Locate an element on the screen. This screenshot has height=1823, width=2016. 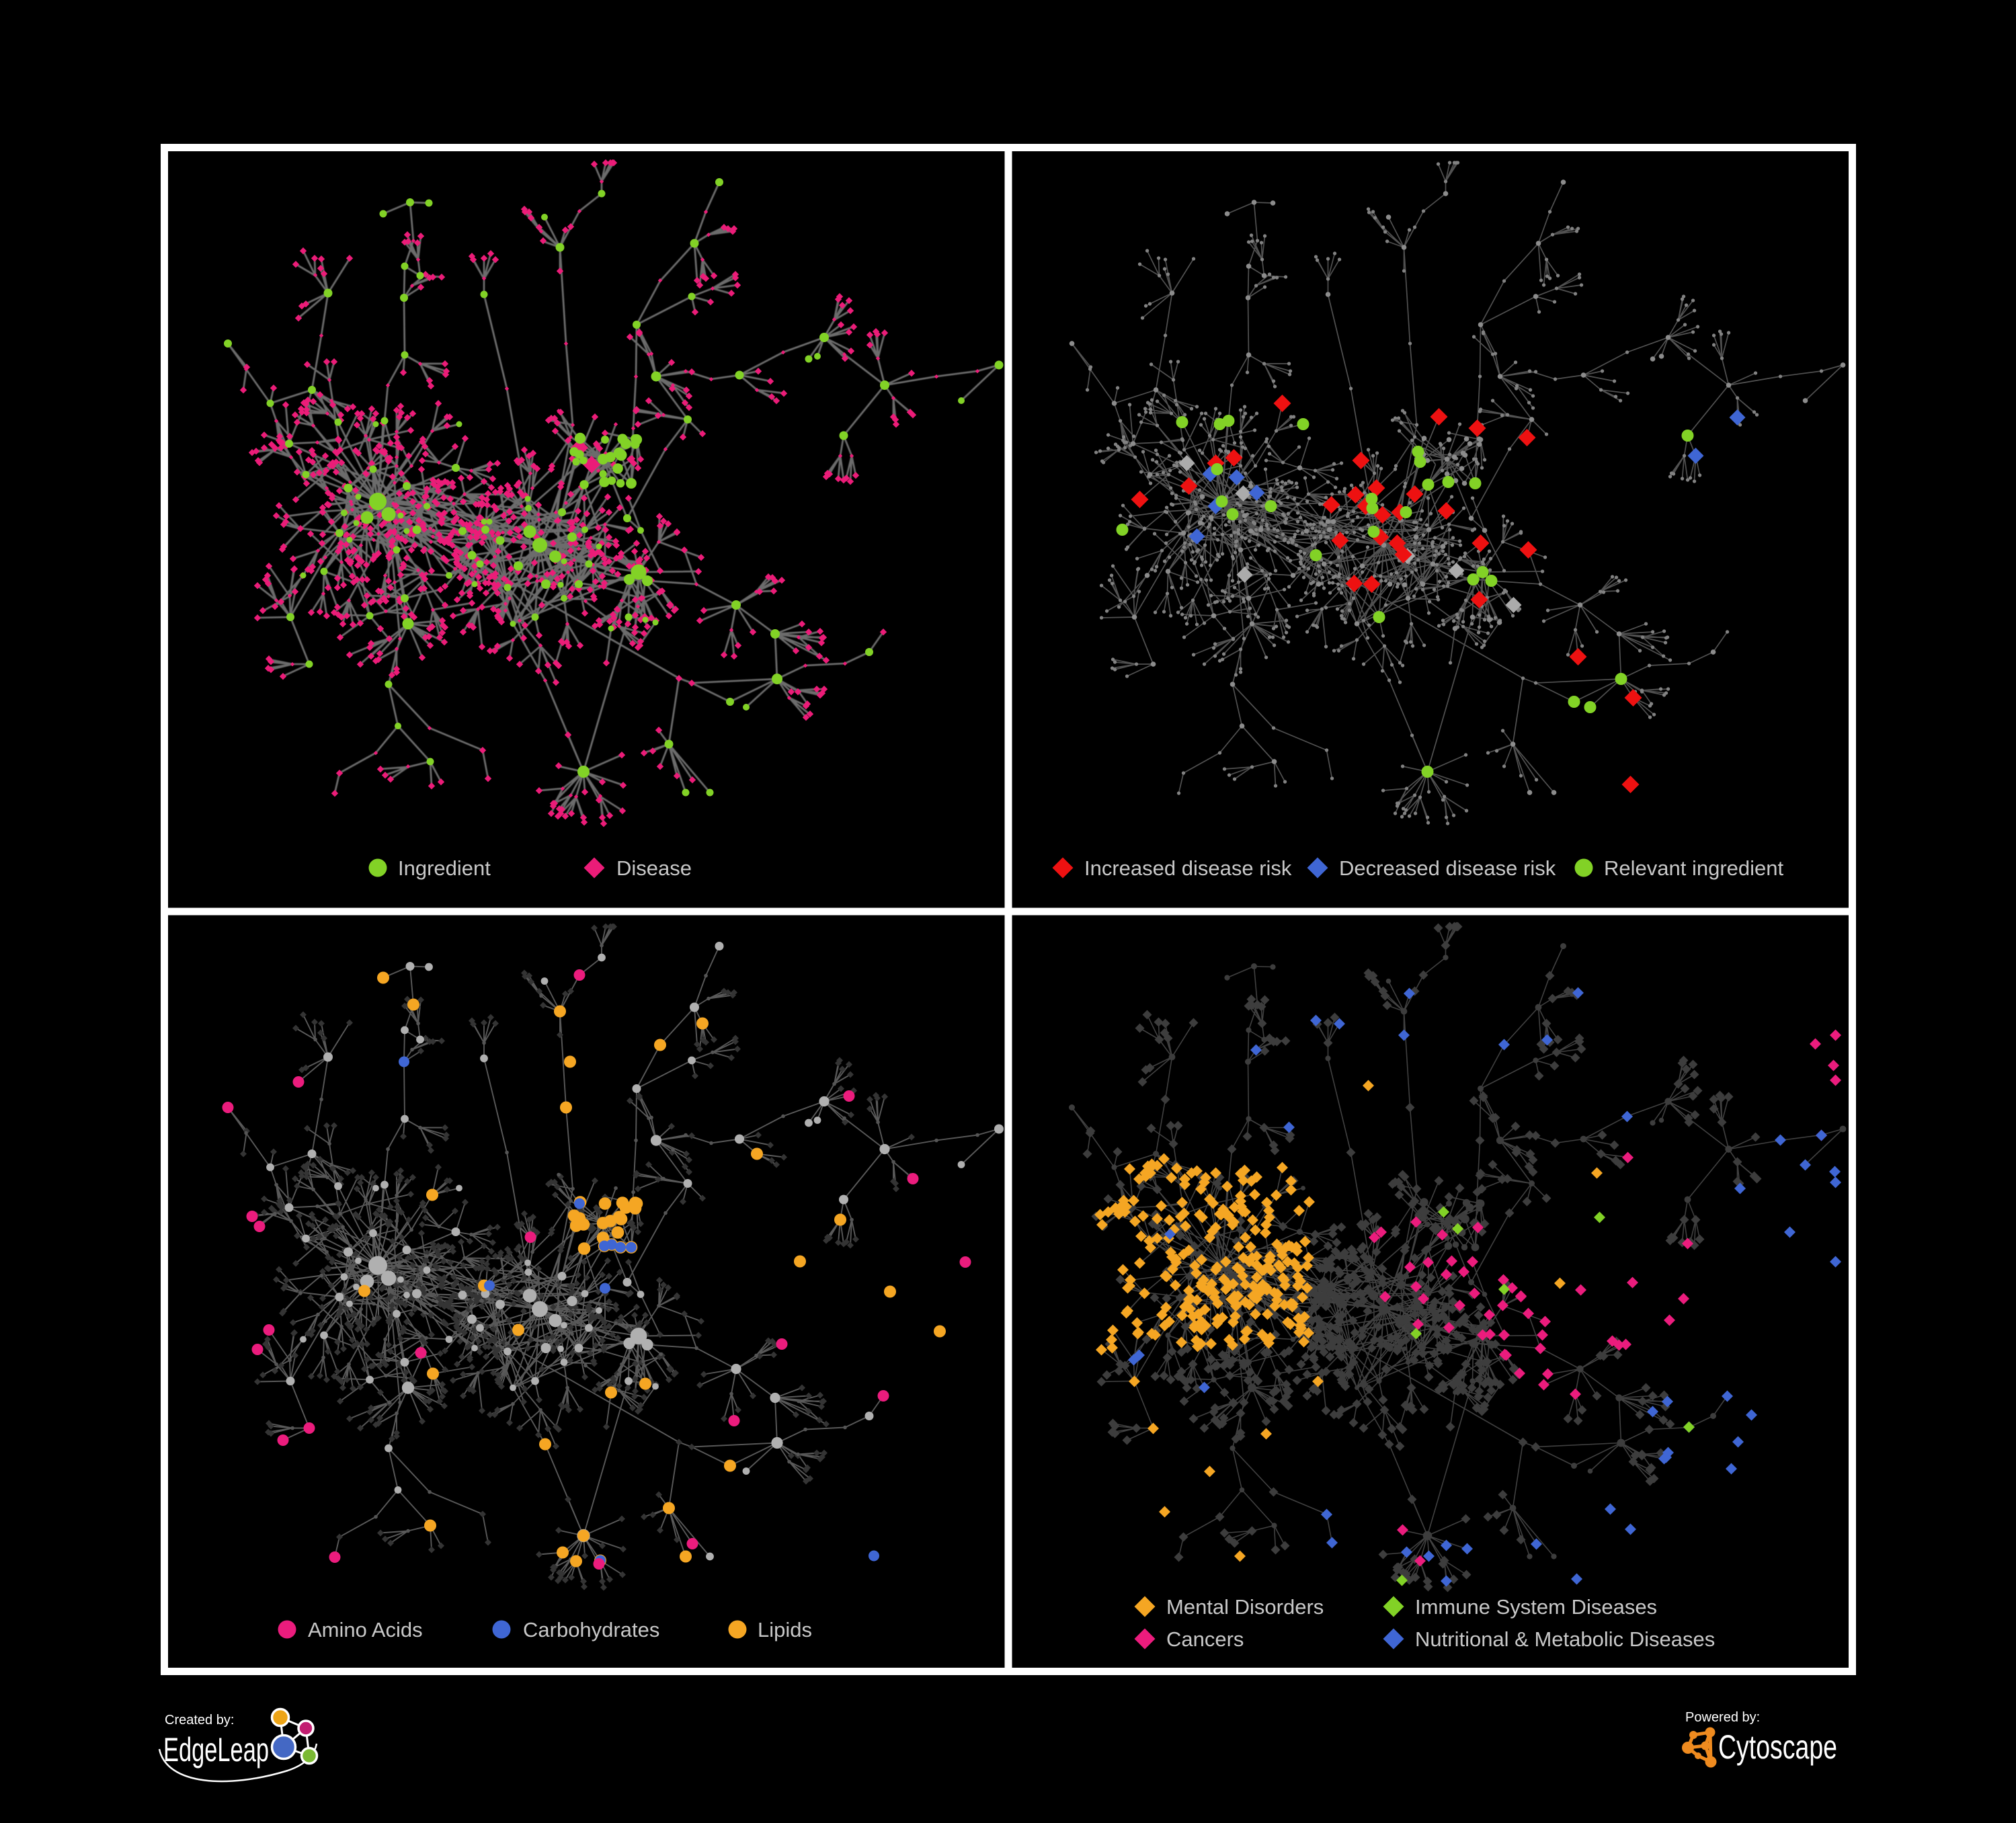
svg-text:Nutritional & Metabolic Diseas: Nutritional & Metabolic Diseases is located at coordinates (1565, 1639).